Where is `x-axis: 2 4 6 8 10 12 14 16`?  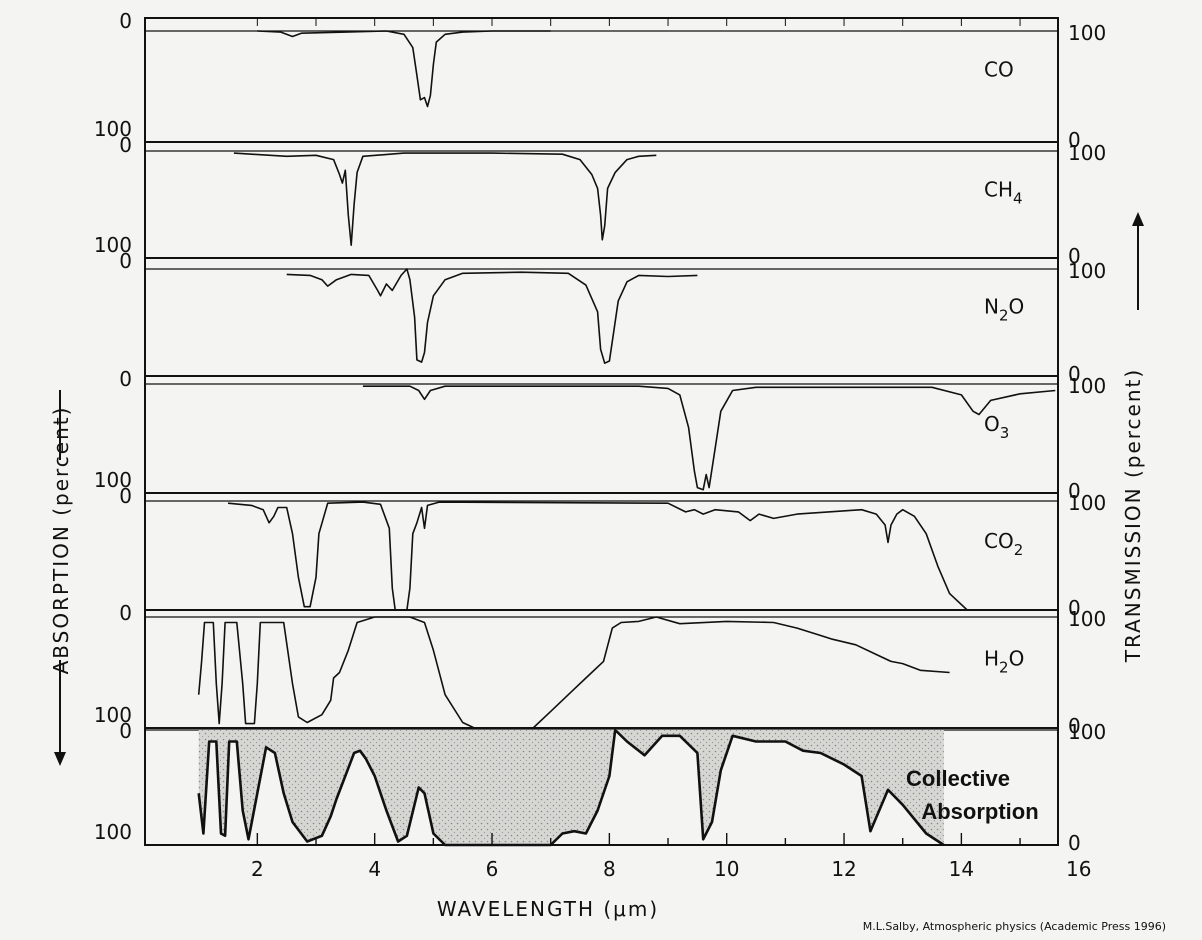 x-axis: 2 4 6 8 10 12 14 16 is located at coordinates (671, 857).